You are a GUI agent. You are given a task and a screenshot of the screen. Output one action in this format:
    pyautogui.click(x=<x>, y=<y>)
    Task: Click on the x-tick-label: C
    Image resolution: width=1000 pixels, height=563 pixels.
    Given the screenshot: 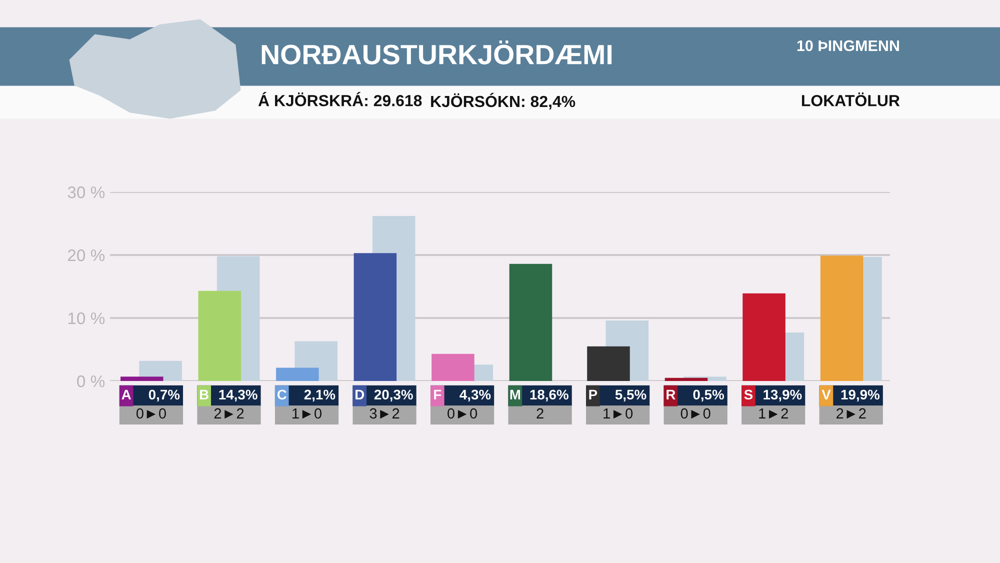 What is the action you would take?
    pyautogui.click(x=281, y=395)
    